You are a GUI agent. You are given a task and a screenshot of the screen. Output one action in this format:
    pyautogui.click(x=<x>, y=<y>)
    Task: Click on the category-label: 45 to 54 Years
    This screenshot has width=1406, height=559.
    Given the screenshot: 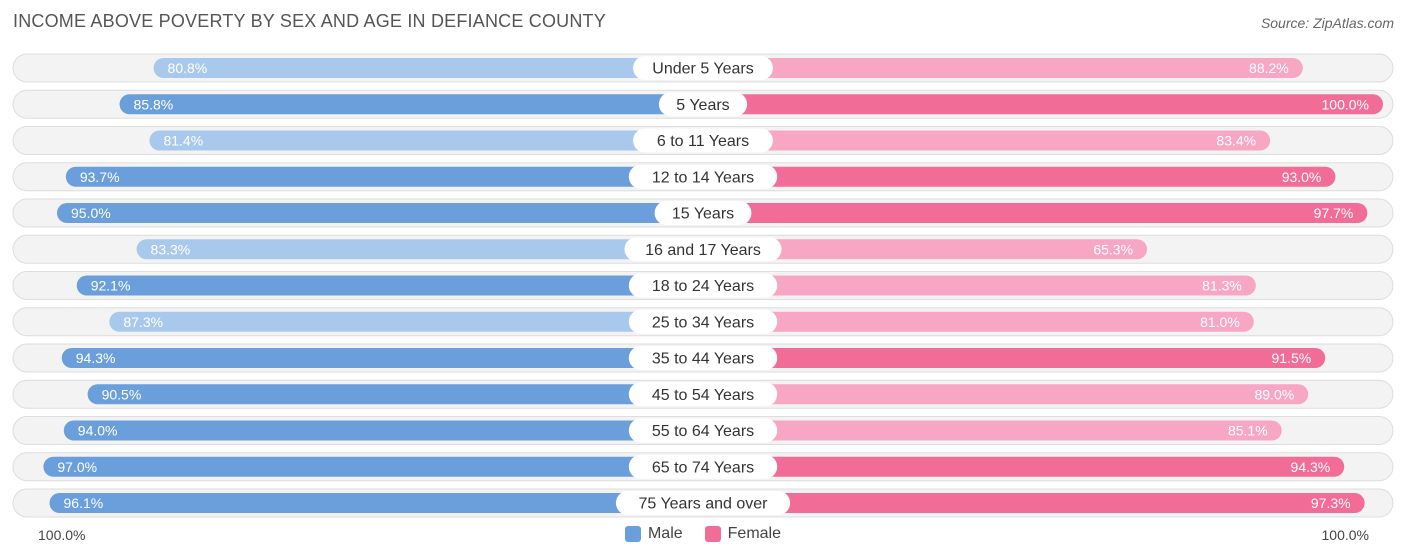 What is the action you would take?
    pyautogui.click(x=703, y=395)
    